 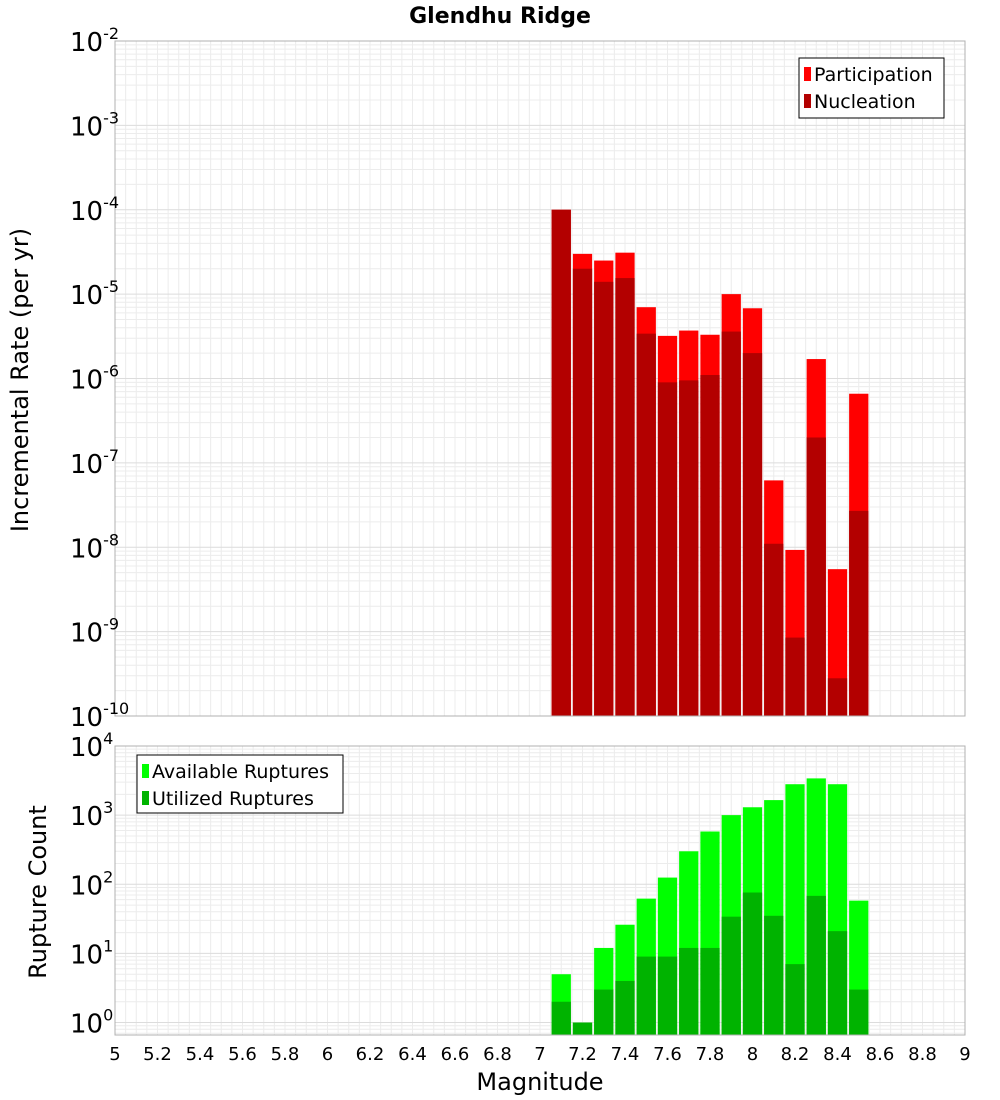 What do you see at coordinates (497, 1054) in the screenshot?
I see `x-tick-label: 6.8` at bounding box center [497, 1054].